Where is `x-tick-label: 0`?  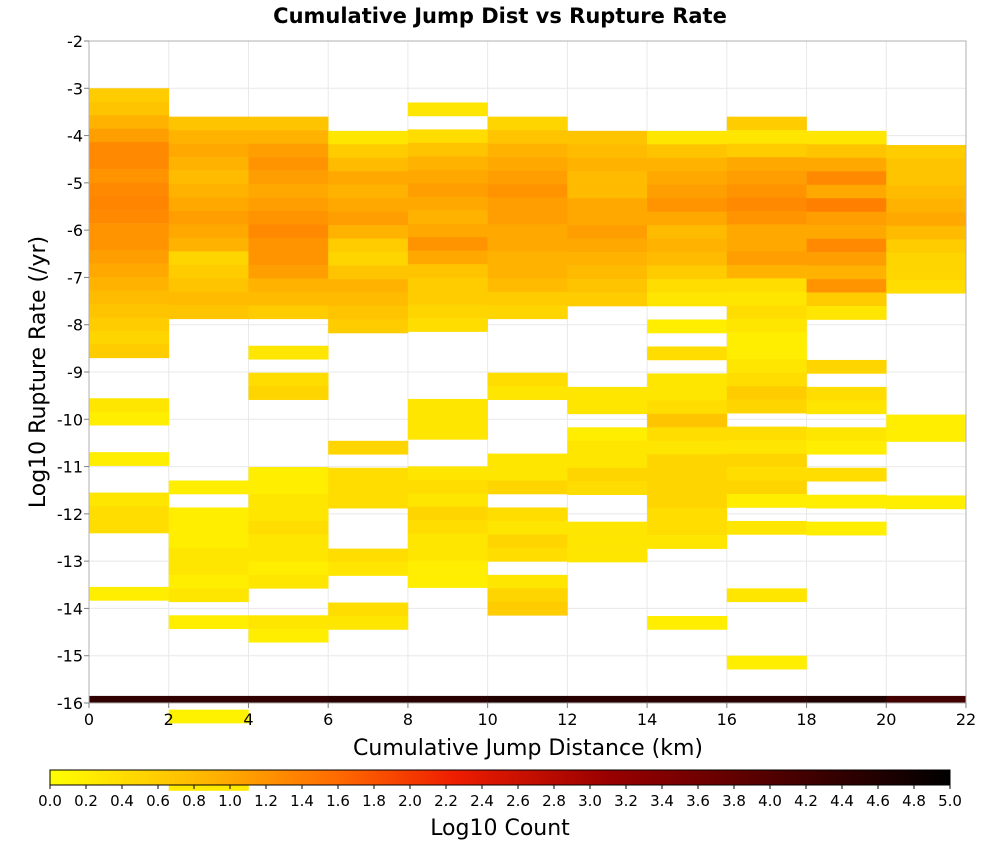 x-tick-label: 0 is located at coordinates (89, 719).